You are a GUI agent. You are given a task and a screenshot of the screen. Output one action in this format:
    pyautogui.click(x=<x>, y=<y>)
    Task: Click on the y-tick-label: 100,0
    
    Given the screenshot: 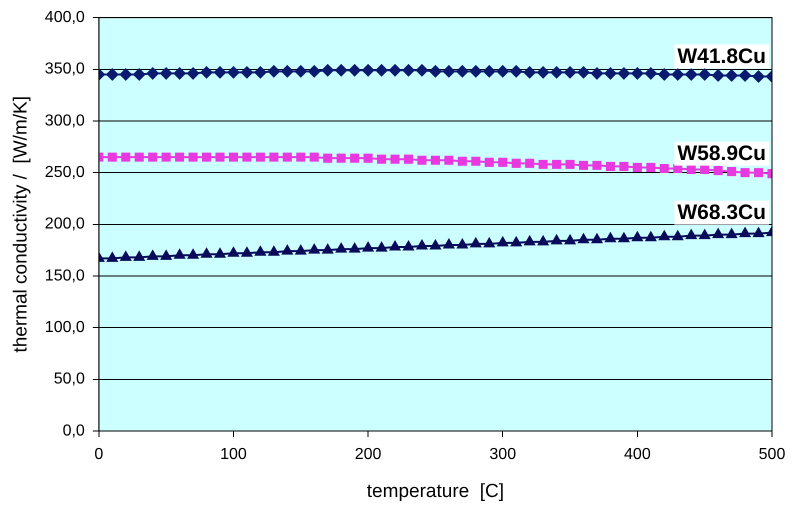 What is the action you would take?
    pyautogui.click(x=64, y=327)
    